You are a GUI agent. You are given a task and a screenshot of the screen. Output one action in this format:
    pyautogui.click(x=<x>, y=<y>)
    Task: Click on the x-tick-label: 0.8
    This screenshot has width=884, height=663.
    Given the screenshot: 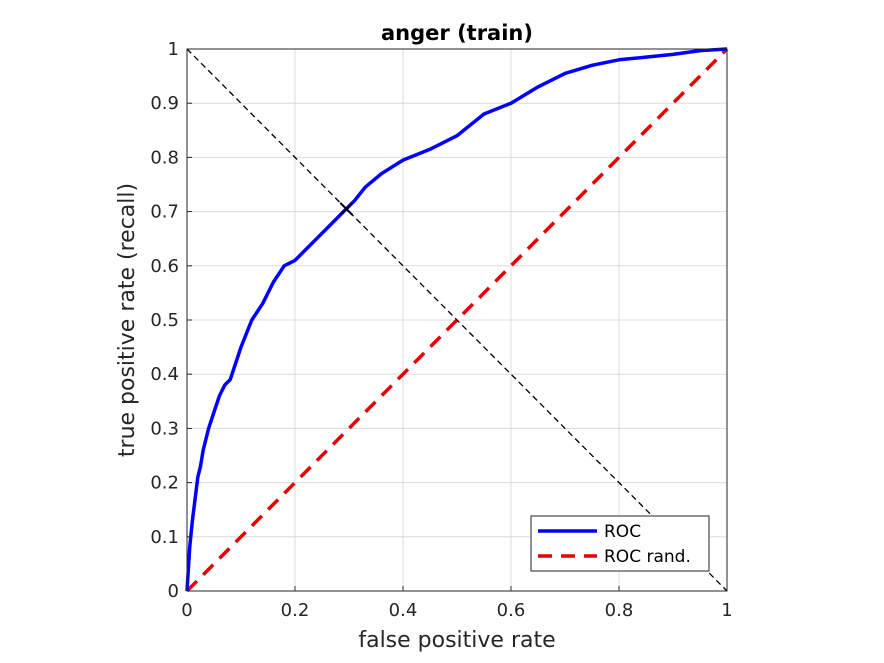 What is the action you would take?
    pyautogui.click(x=619, y=610)
    